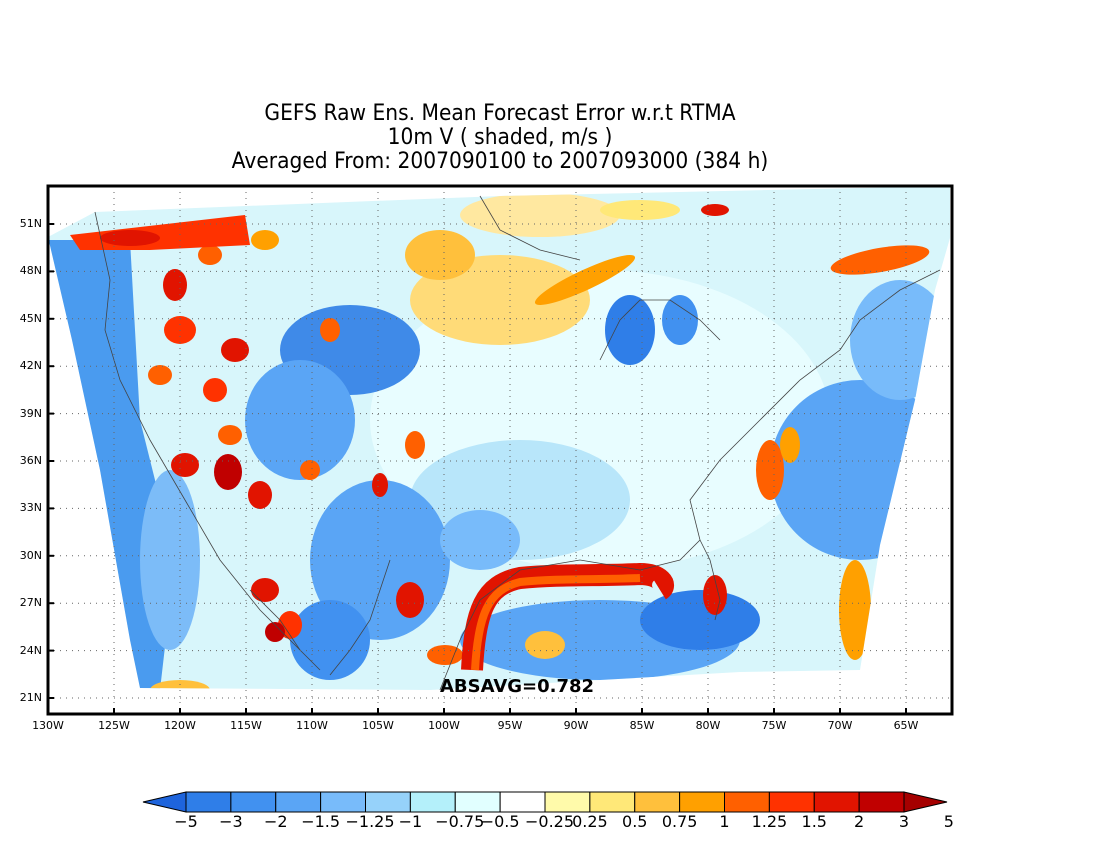  What do you see at coordinates (275, 821) in the screenshot?
I see `colorbar-tick-label: −2` at bounding box center [275, 821].